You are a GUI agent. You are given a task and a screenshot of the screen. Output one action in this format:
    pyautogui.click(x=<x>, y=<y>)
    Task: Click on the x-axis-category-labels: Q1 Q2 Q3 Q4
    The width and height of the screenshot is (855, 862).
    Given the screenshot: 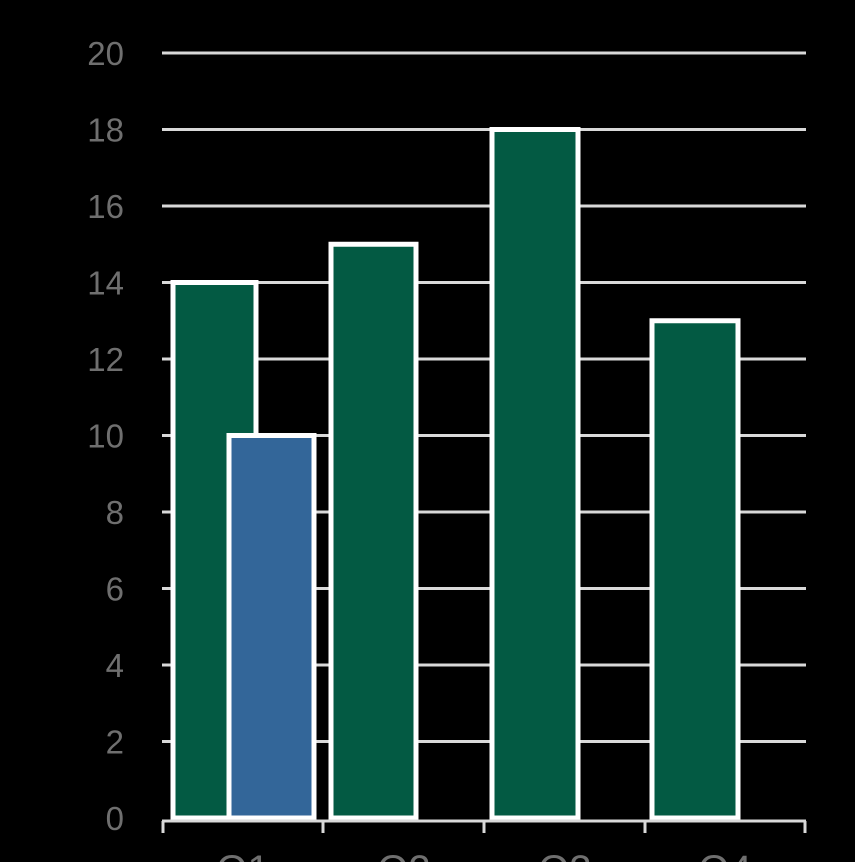 What is the action you would take?
    pyautogui.click(x=483, y=855)
    